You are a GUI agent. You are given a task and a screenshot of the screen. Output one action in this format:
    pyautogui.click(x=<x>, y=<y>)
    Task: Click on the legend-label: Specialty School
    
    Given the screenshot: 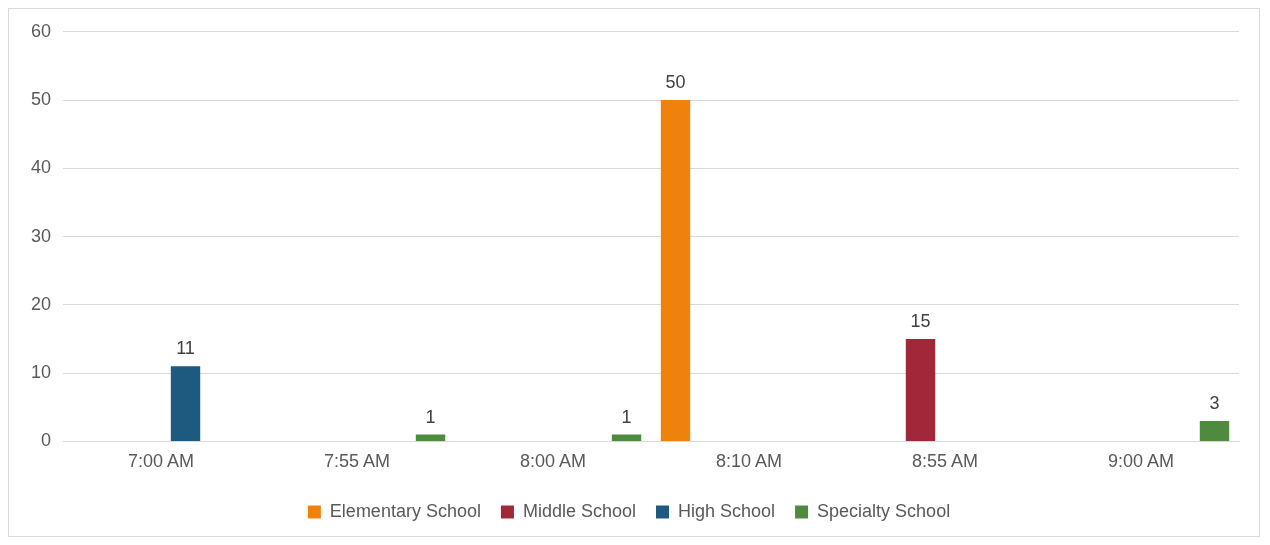 What is the action you would take?
    pyautogui.click(x=884, y=510)
    